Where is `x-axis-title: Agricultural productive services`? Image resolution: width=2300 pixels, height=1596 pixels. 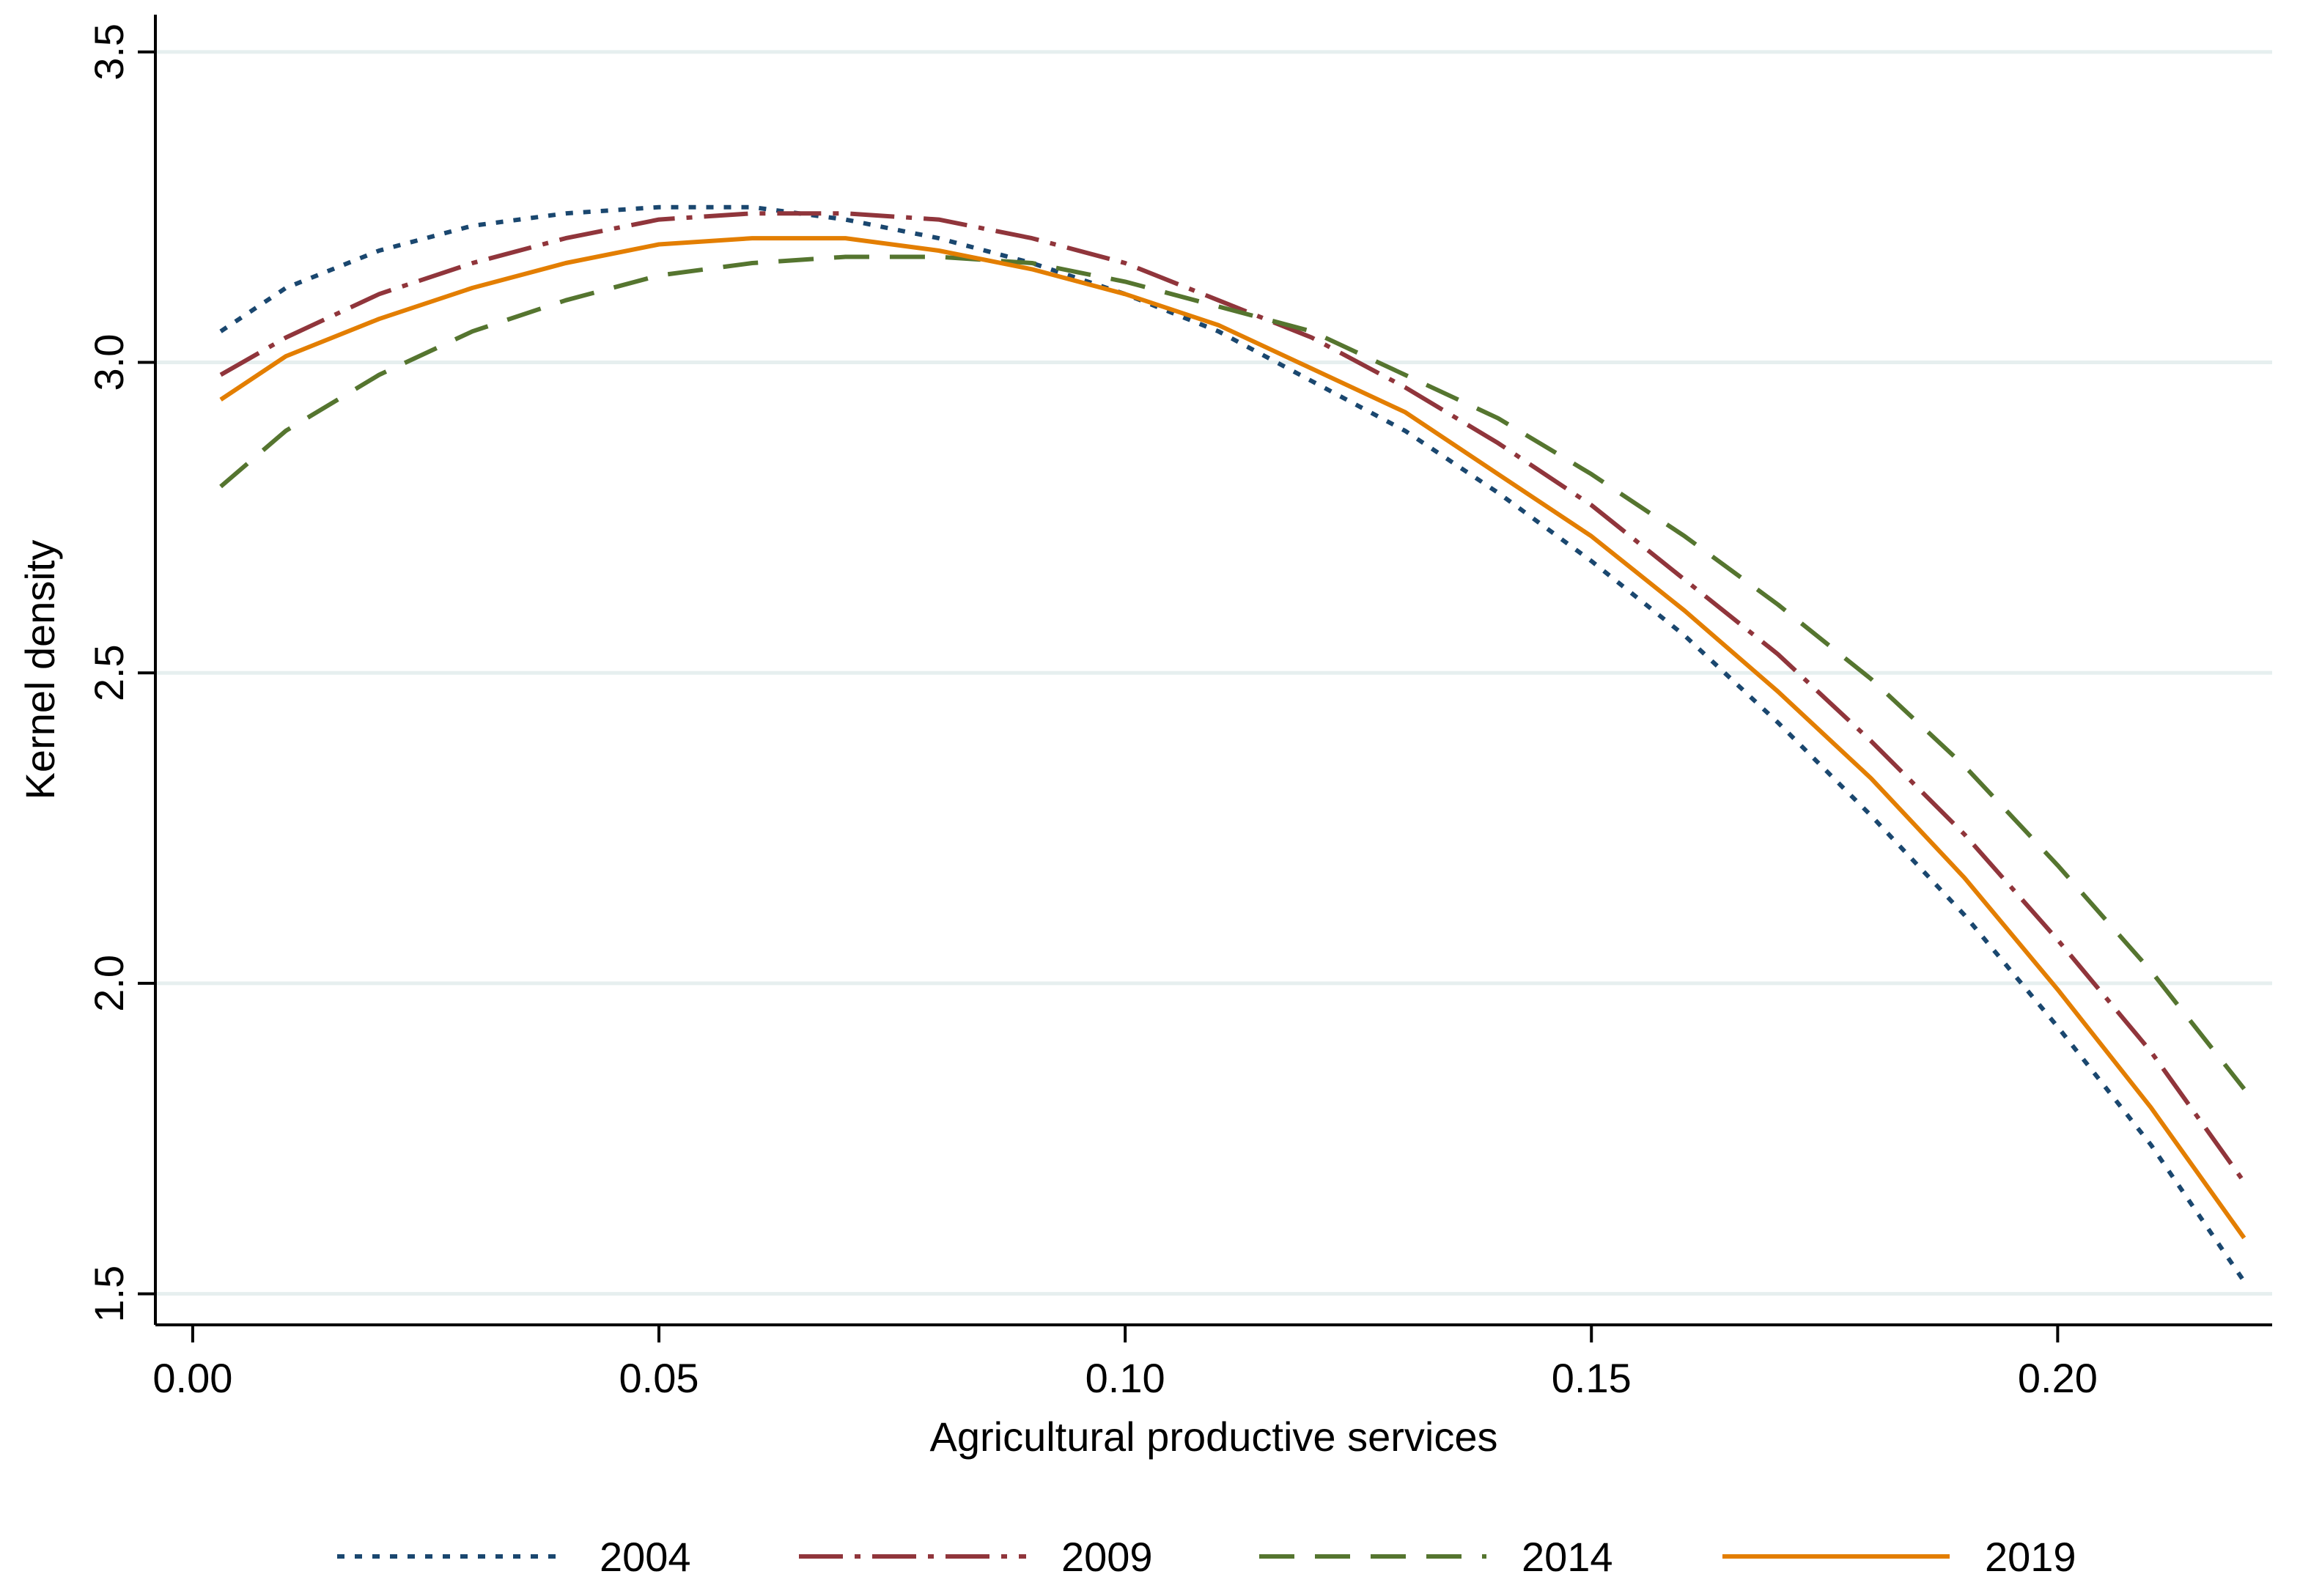 x-axis-title: Agricultural productive services is located at coordinates (1214, 1437).